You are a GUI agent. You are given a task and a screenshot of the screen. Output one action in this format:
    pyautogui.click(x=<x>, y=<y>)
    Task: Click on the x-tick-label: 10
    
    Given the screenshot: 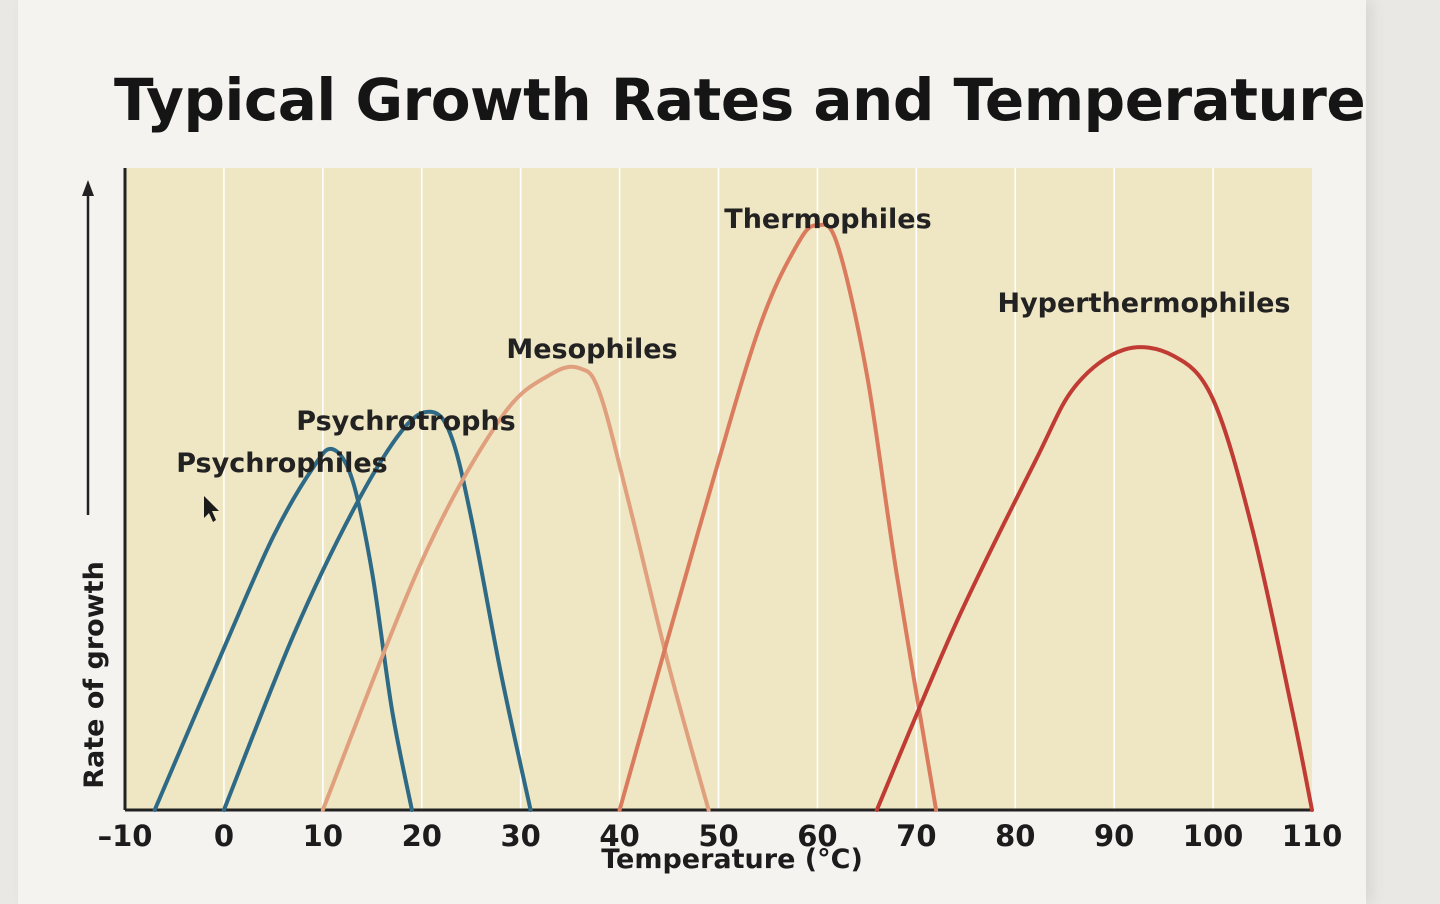 What is the action you would take?
    pyautogui.click(x=323, y=836)
    